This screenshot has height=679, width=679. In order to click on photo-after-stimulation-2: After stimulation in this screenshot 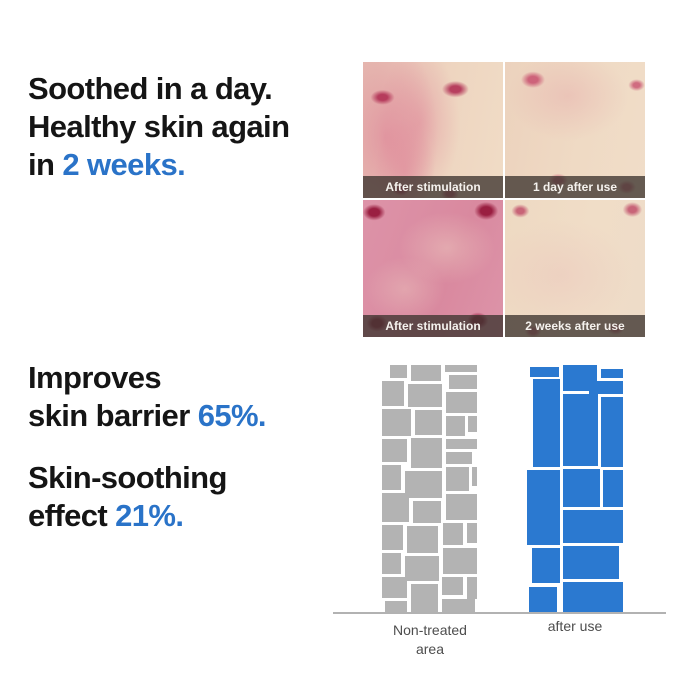, I will do `click(433, 268)`.